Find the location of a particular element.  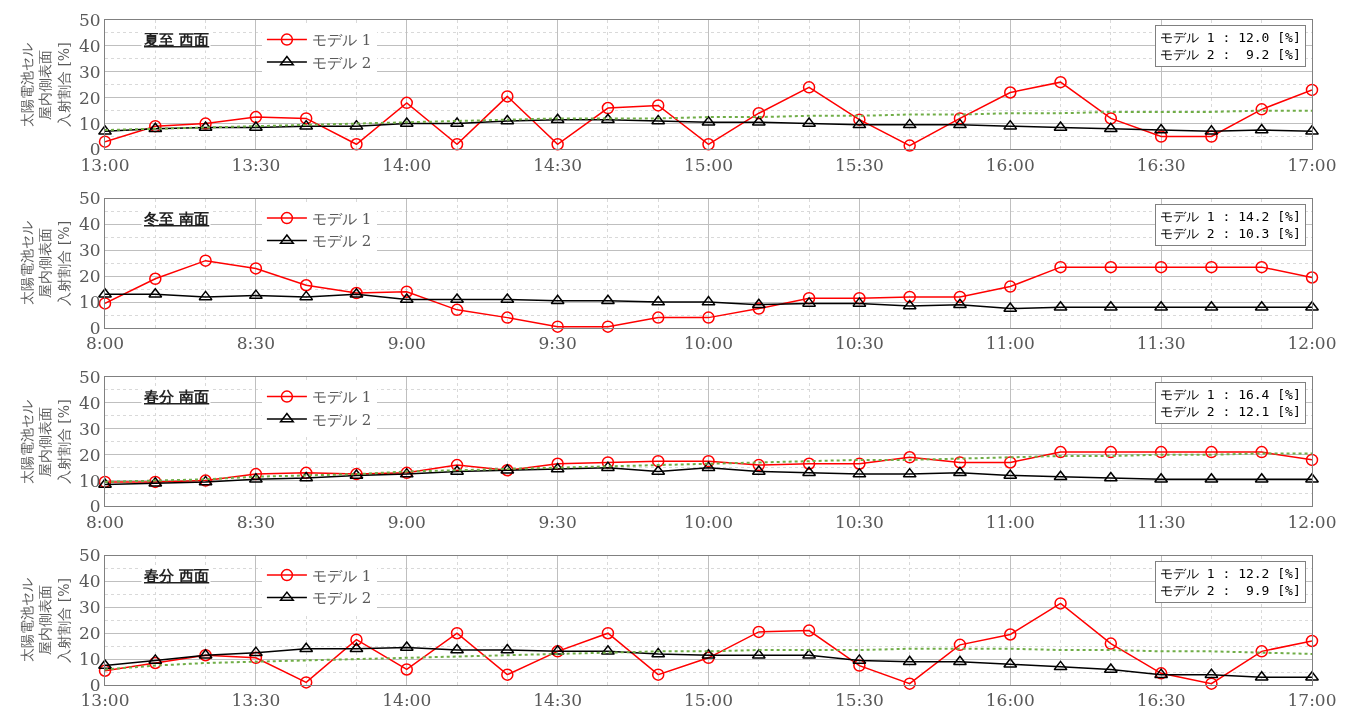

legend-label: モデル 2 is located at coordinates (341, 419).